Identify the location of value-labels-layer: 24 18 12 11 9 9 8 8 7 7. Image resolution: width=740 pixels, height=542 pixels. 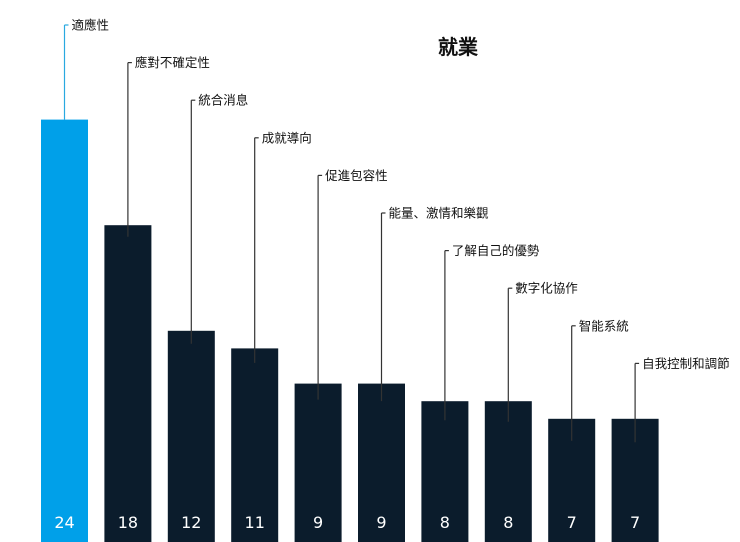
(347, 522).